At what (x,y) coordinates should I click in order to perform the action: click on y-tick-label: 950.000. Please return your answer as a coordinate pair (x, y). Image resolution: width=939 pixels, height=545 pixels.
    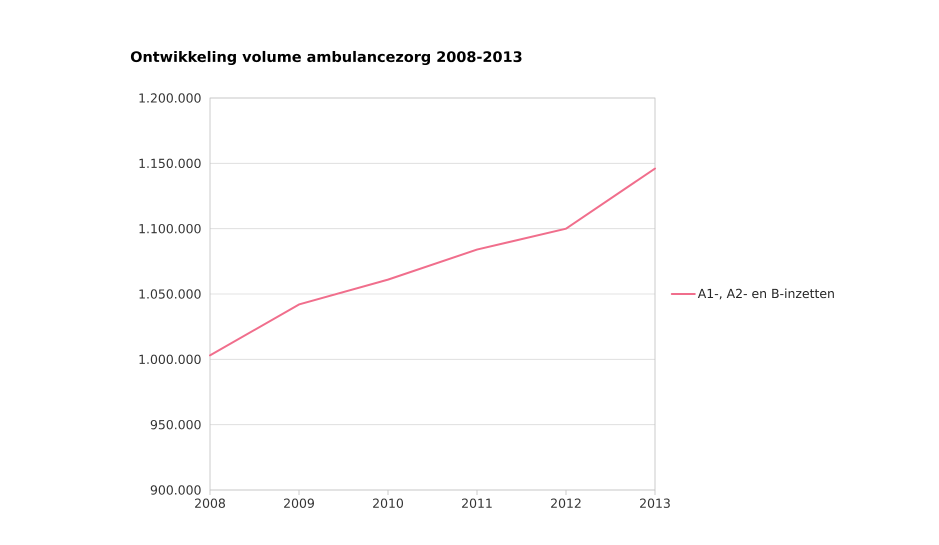
    Looking at the image, I should click on (175, 425).